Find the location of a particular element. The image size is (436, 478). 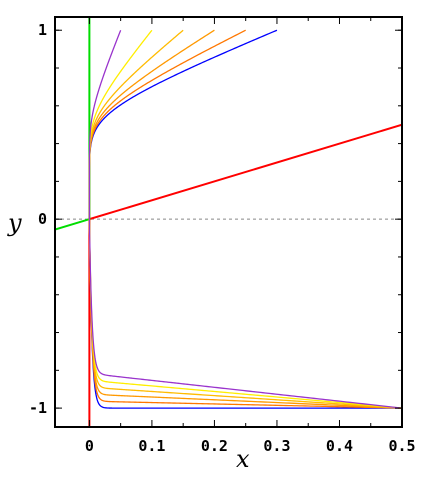

x-tick-label: 0.3 is located at coordinates (276, 446).